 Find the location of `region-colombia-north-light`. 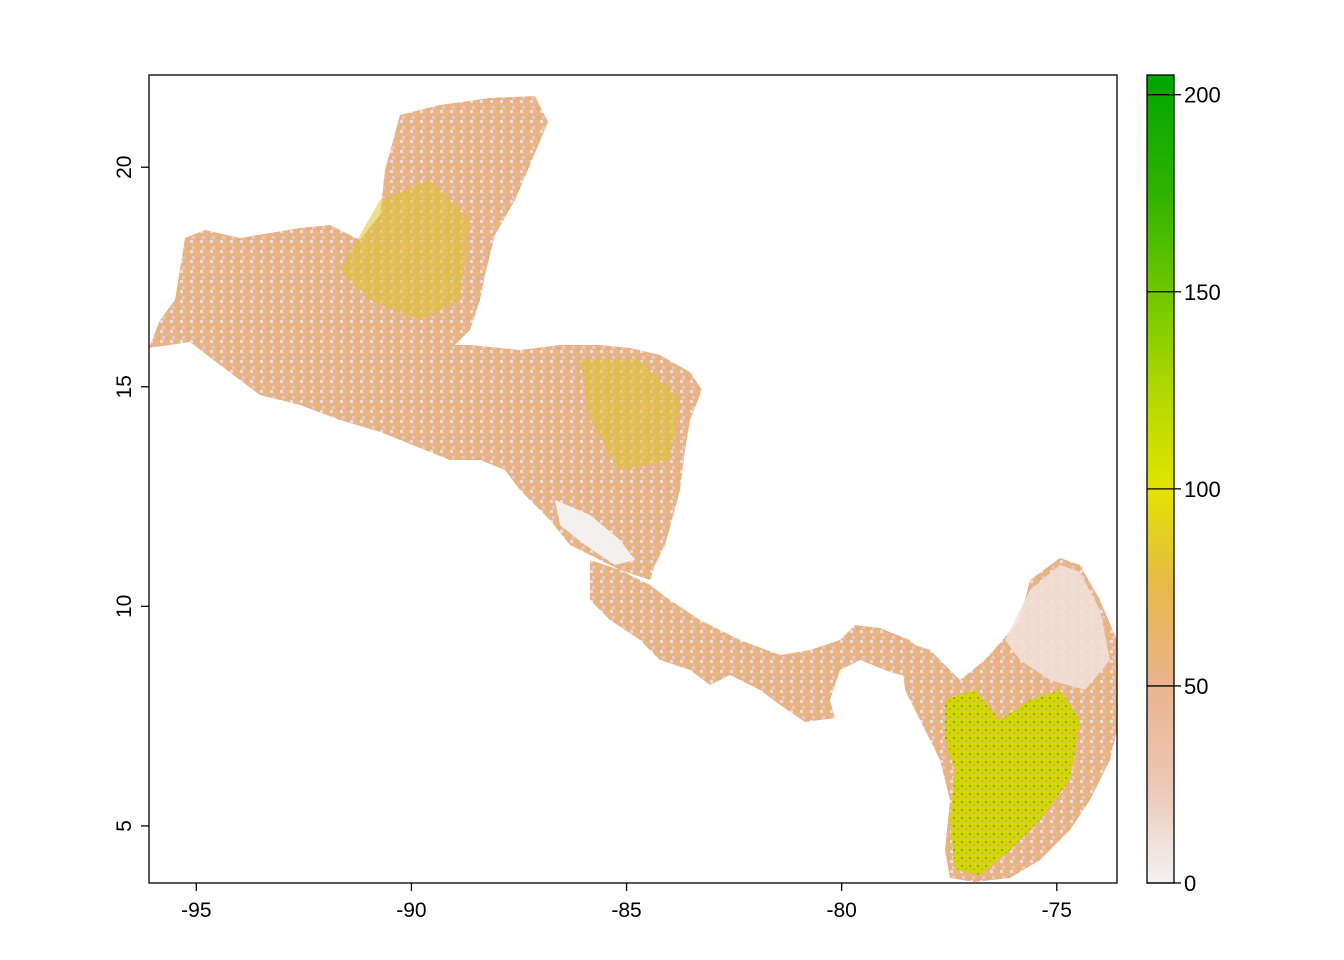

region-colombia-north-light is located at coordinates (1057, 627).